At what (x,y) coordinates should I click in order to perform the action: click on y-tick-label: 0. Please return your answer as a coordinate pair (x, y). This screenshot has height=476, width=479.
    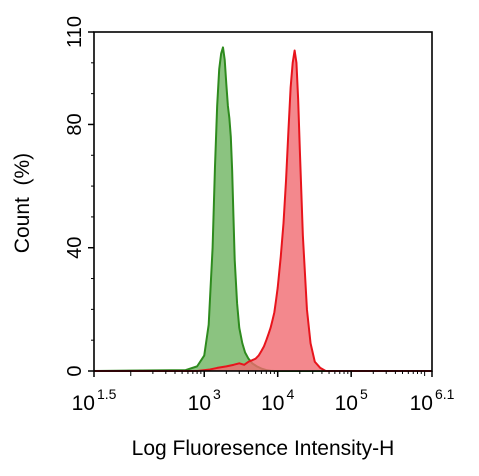
    Looking at the image, I should click on (75, 370).